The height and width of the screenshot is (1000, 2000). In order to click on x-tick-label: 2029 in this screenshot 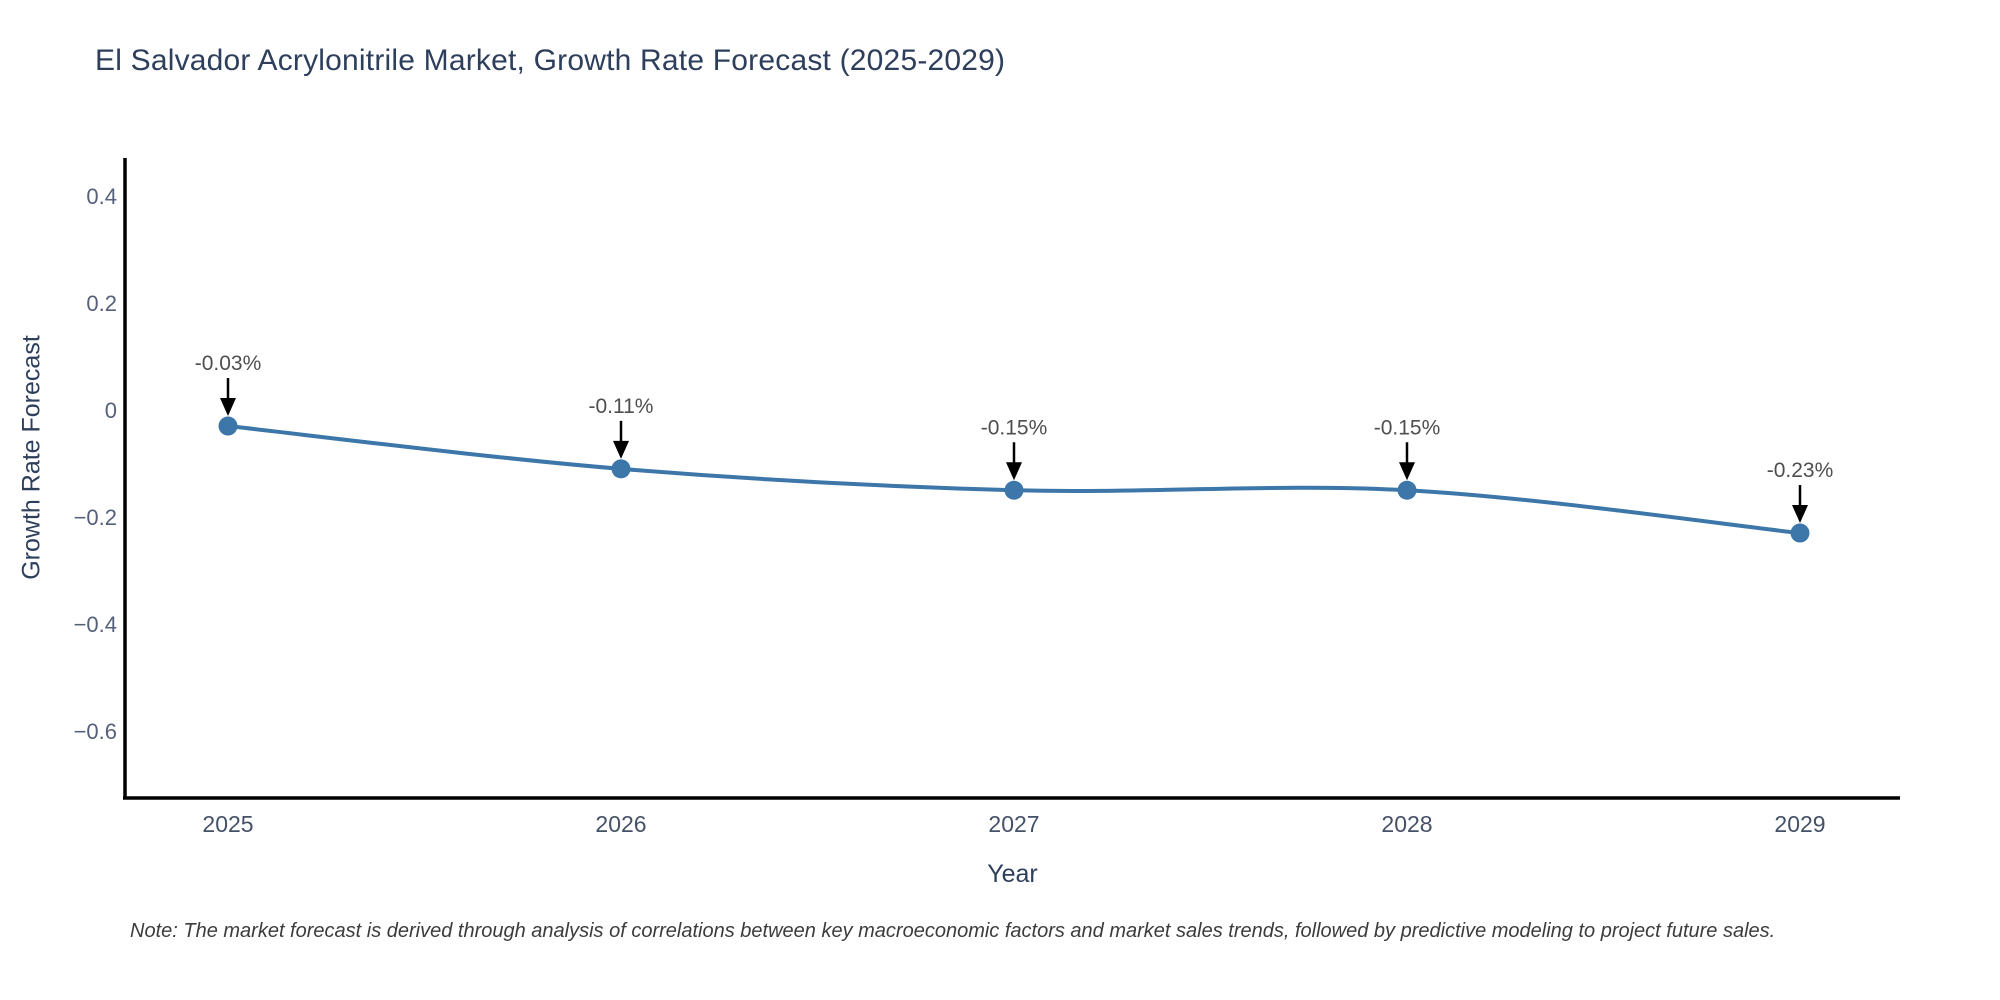, I will do `click(1799, 824)`.